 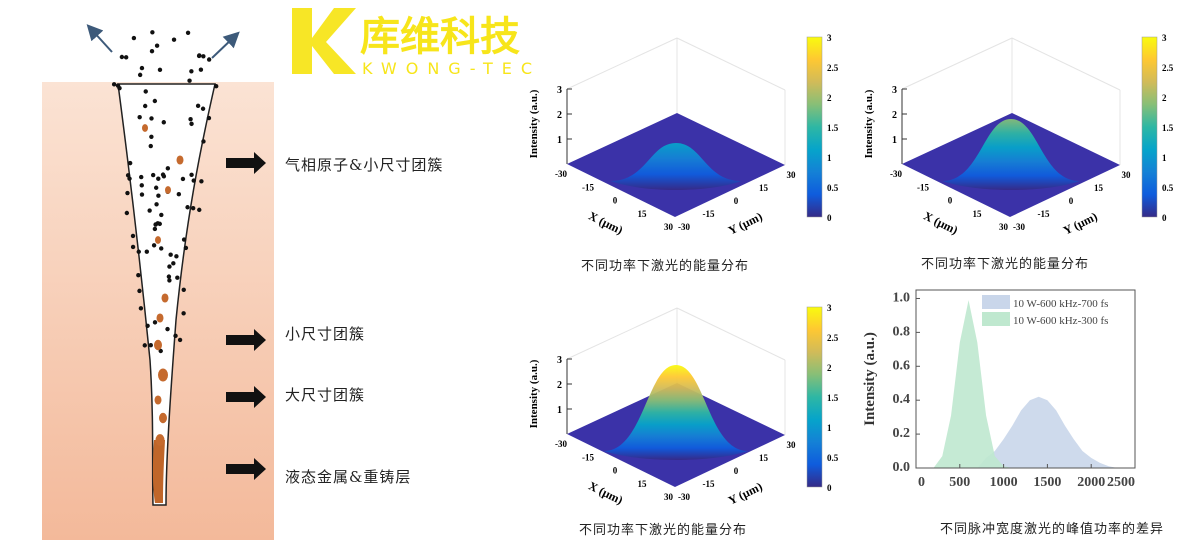 I want to click on legend-label: 10 W-600 kHz-300 fs, so click(x=1060, y=321).